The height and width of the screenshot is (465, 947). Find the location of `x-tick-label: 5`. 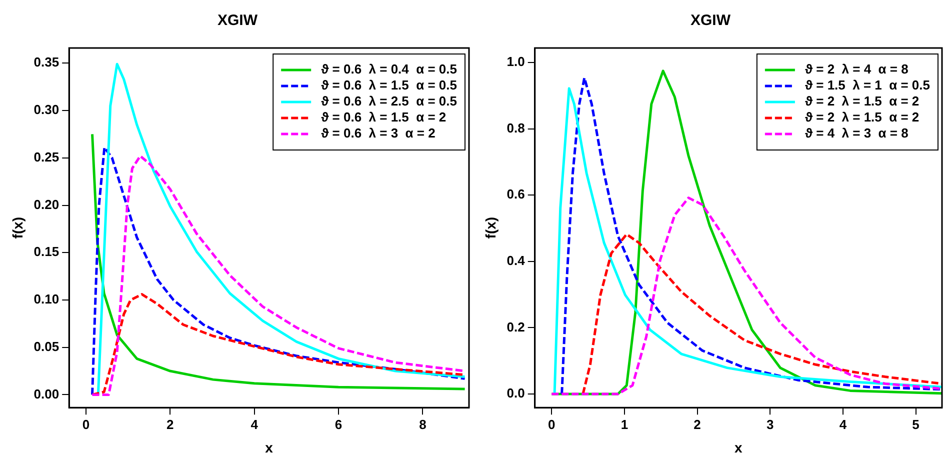

x-tick-label: 5 is located at coordinates (916, 424).